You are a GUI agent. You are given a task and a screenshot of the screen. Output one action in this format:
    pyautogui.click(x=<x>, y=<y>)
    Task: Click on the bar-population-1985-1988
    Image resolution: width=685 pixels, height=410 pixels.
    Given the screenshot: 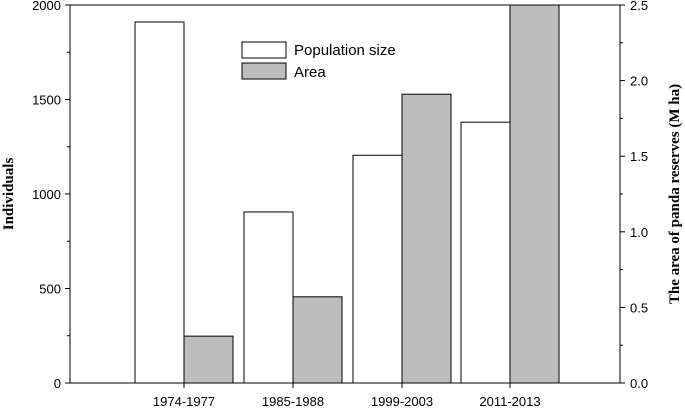 What is the action you would take?
    pyautogui.click(x=268, y=297)
    